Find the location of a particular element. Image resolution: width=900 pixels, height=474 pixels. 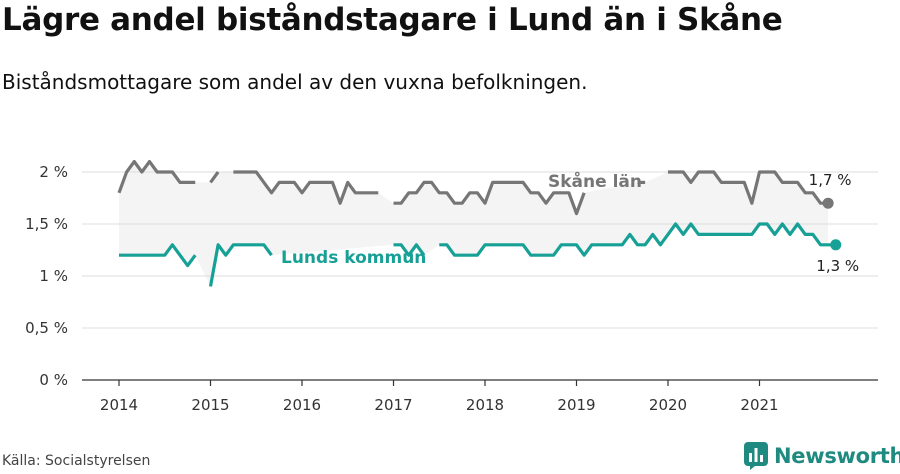

y-tick-label: 2 % is located at coordinates (53, 172).